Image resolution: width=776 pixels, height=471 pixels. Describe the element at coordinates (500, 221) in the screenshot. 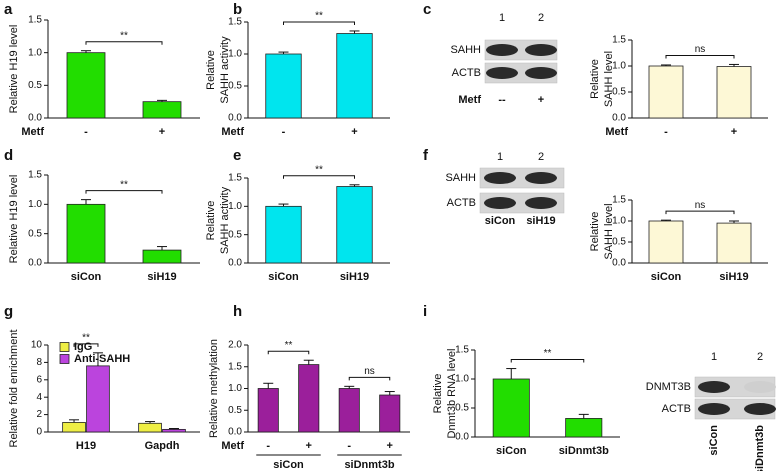

I see `condition-label: siCon` at that location.